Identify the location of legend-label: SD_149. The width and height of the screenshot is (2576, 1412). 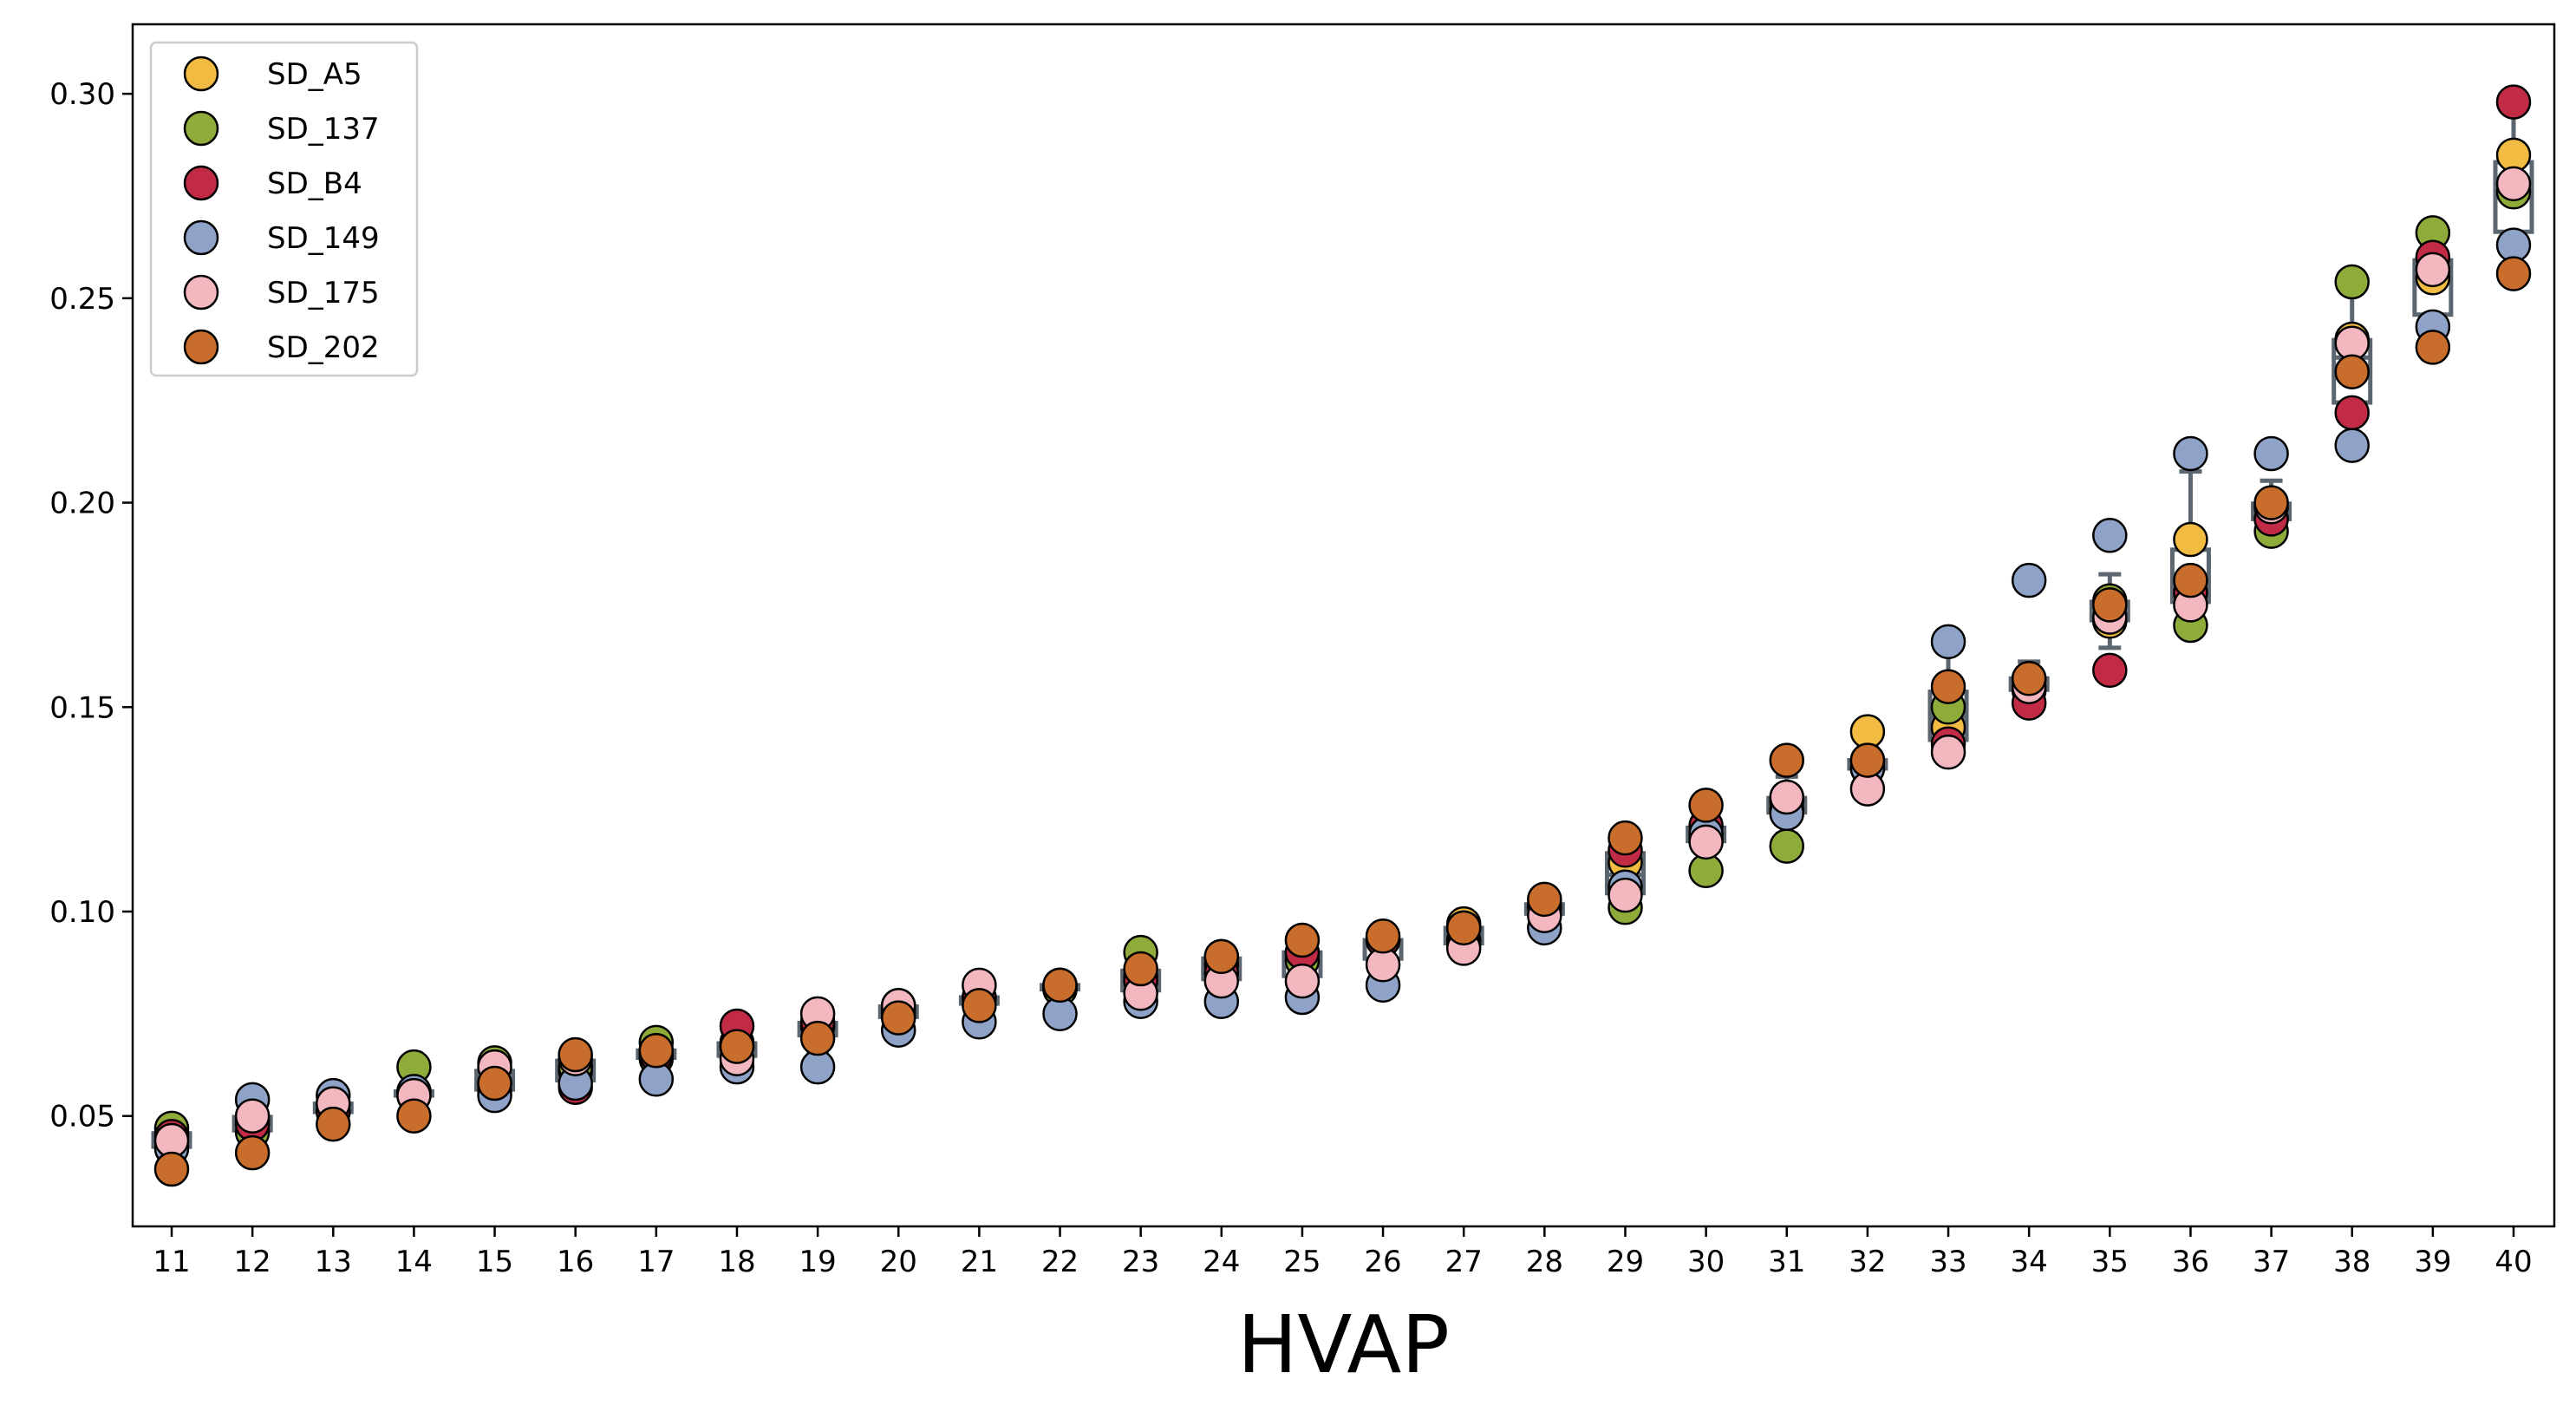
(324, 239).